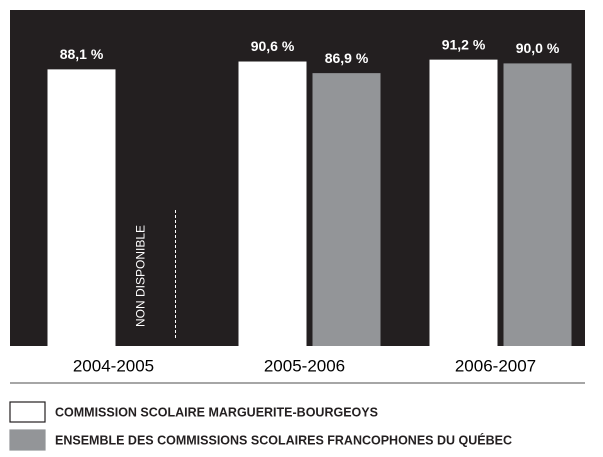  I want to click on value-label: 90,6 %, so click(273, 46).